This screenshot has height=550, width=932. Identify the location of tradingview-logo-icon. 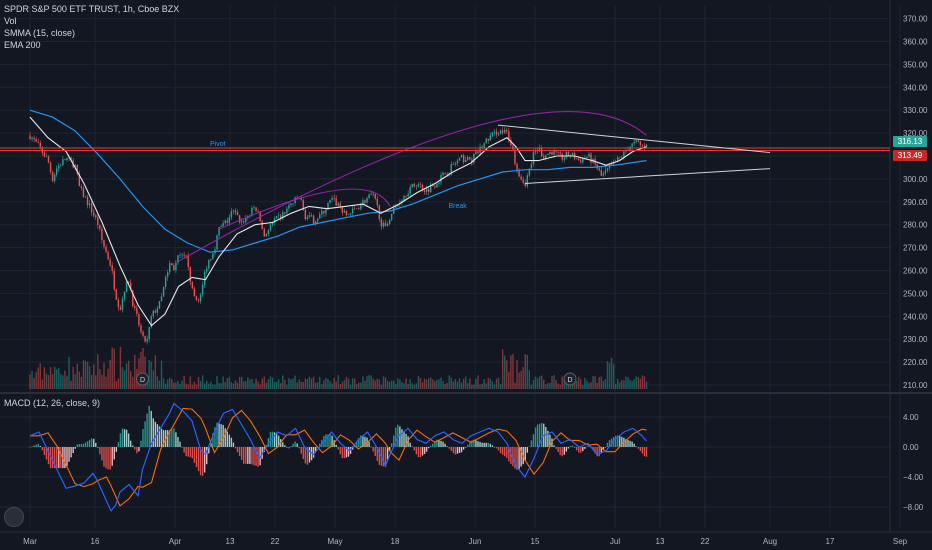
(14, 517).